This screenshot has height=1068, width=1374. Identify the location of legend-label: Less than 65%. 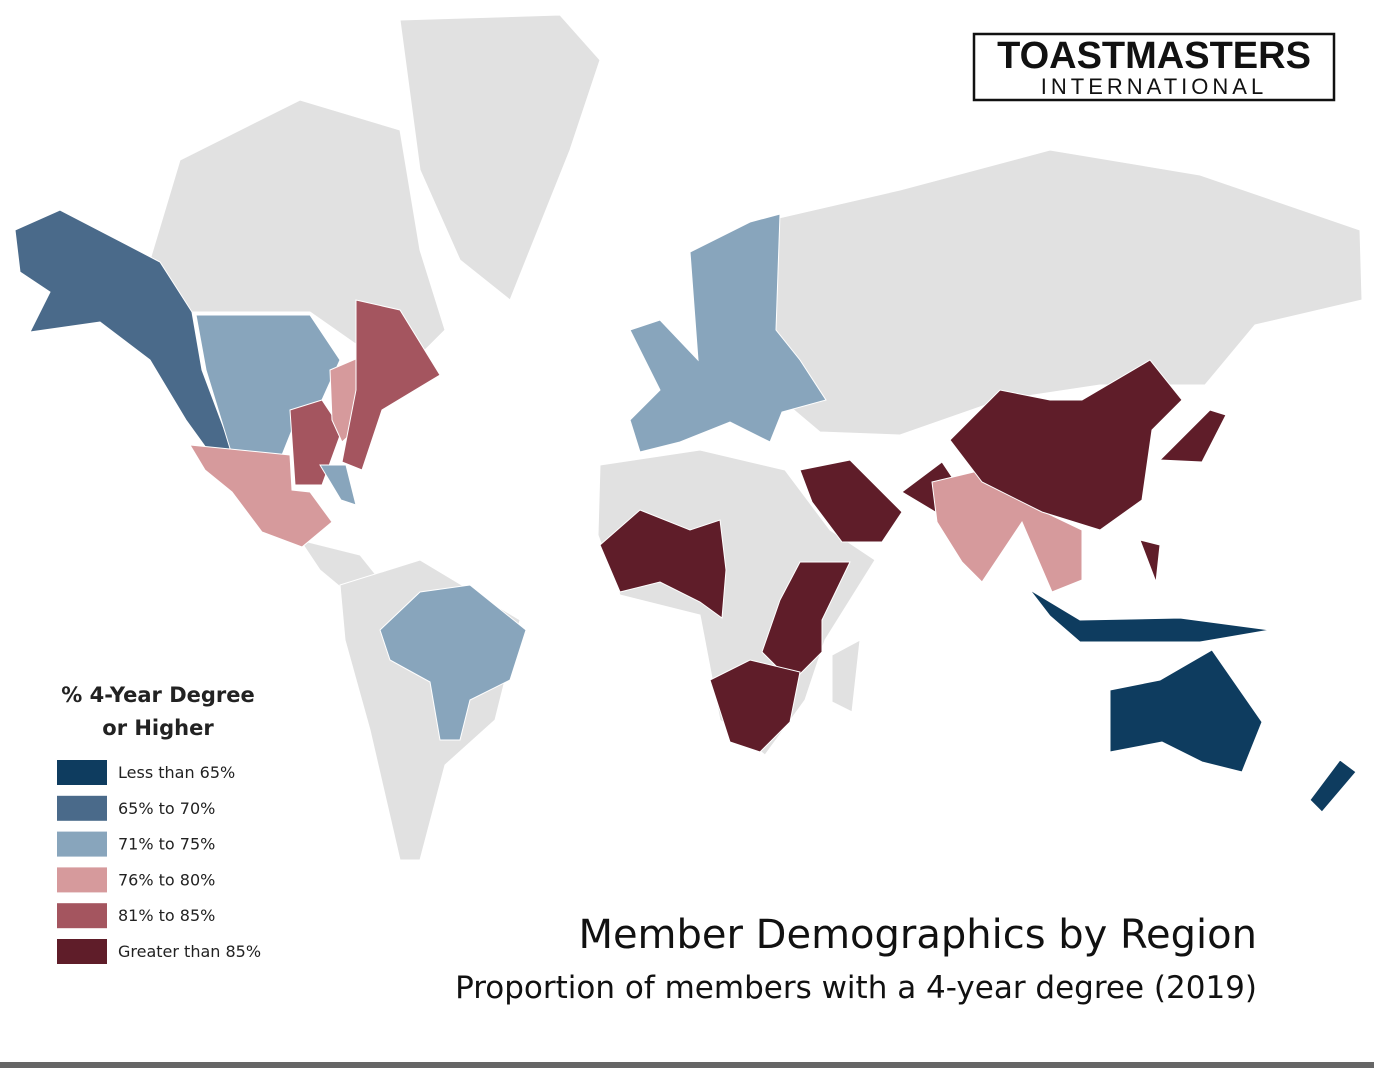
(176, 772).